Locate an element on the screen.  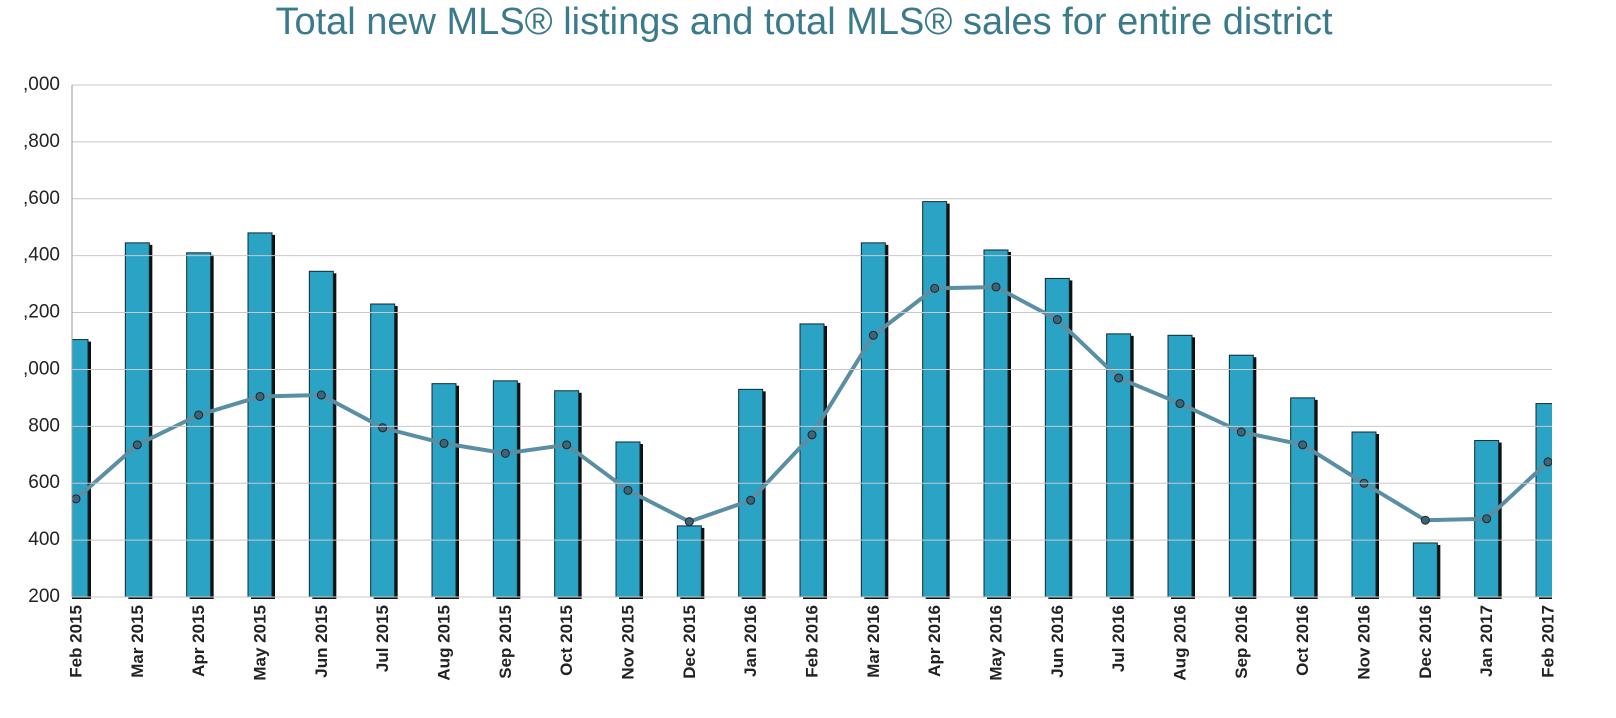
x-tick-label: Aug 2015 is located at coordinates (443, 643).